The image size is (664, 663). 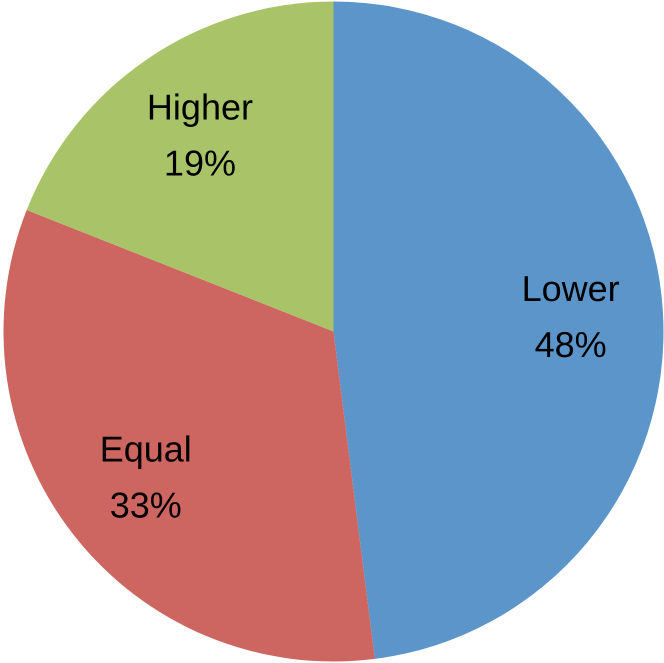 I want to click on slice-label: Higher, so click(x=199, y=107).